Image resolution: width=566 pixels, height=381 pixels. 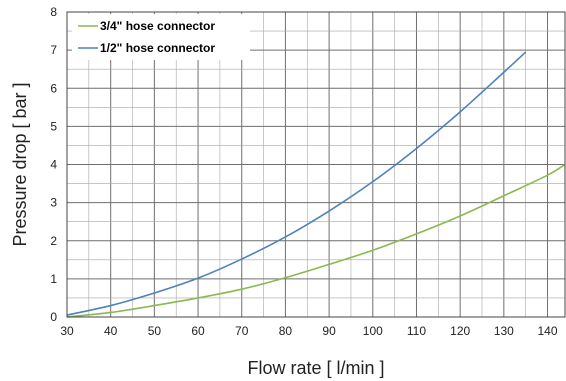 I want to click on x-tick-label: 40, so click(x=111, y=331).